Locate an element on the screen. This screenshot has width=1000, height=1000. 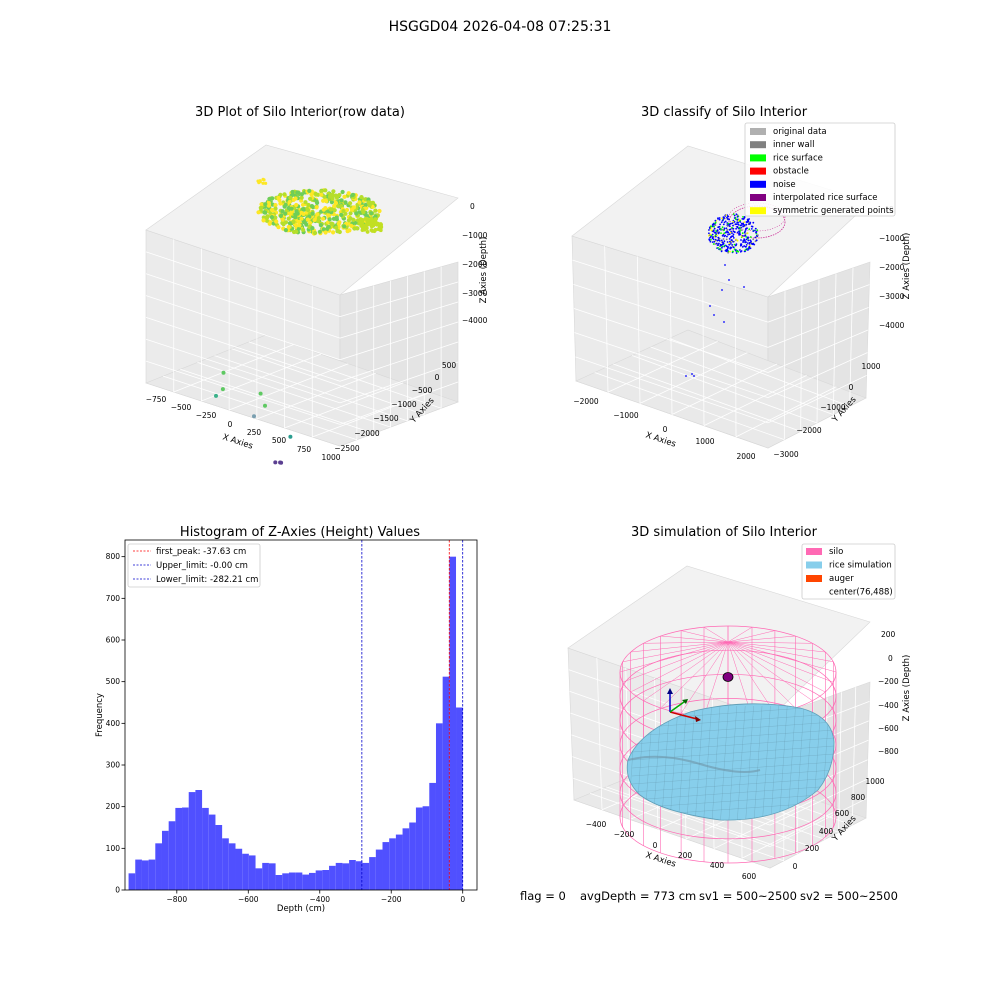
y-tick-label: −1000 is located at coordinates (833, 407).